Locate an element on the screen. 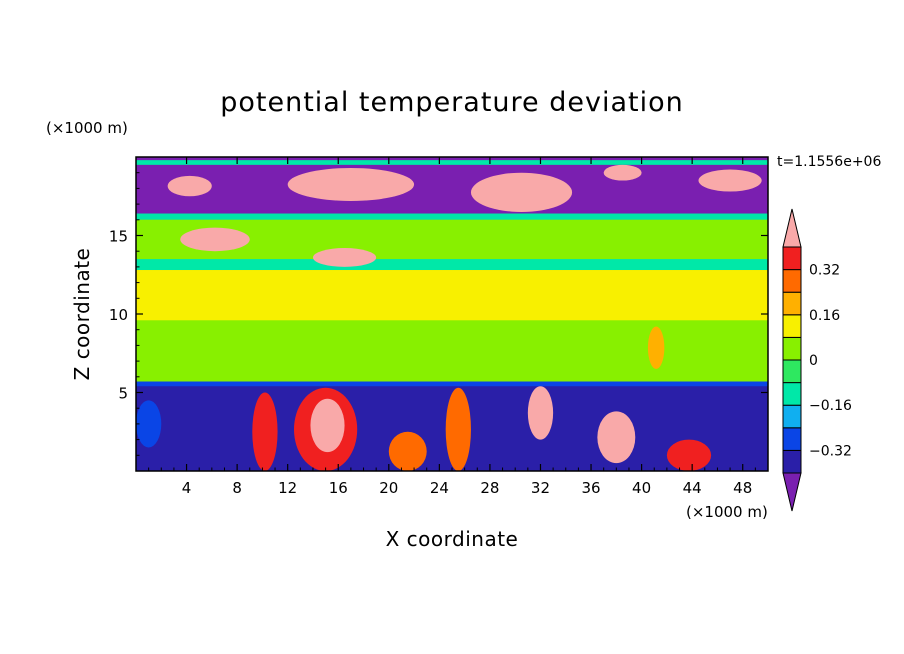 Image resolution: width=904 pixels, height=654 pixels. colorbar-label: 0 is located at coordinates (813, 361).